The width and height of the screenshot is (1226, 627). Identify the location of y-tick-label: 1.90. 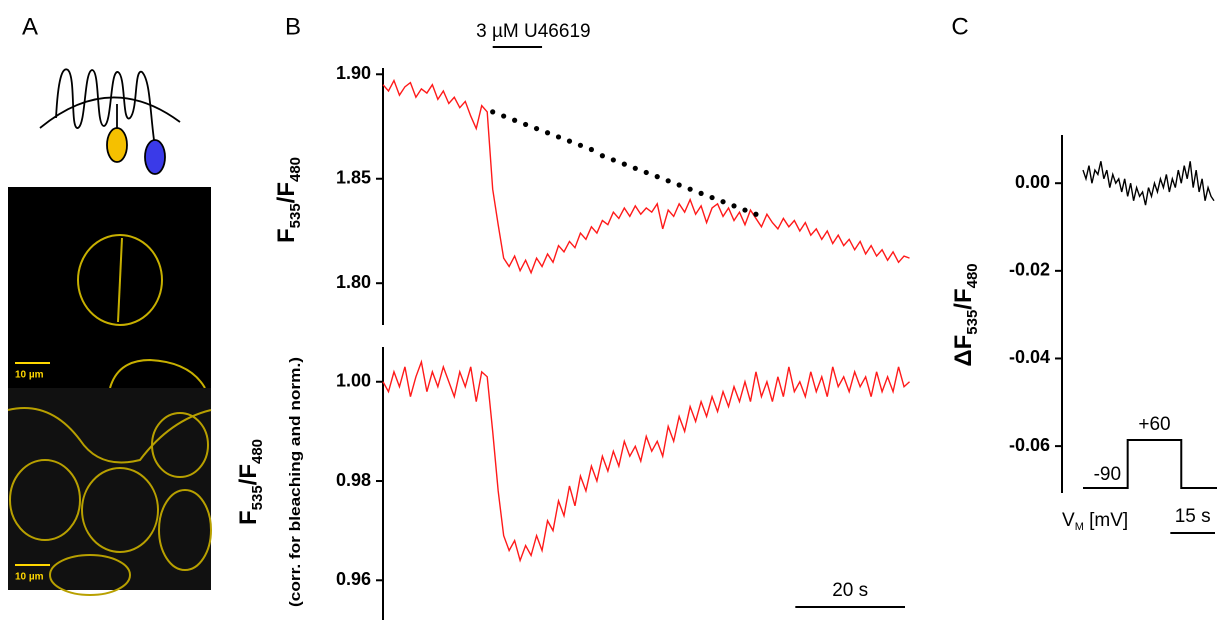
(353, 73).